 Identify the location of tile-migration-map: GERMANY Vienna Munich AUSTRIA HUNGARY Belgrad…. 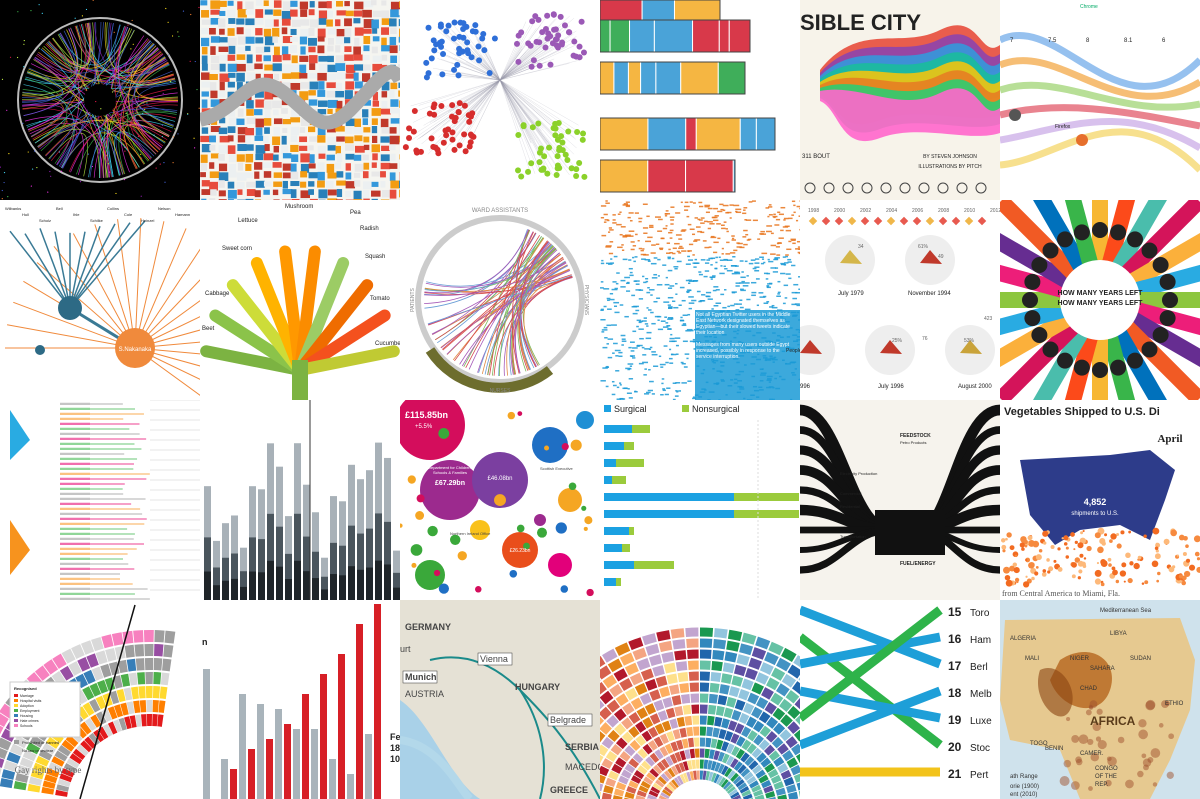
(500, 699).